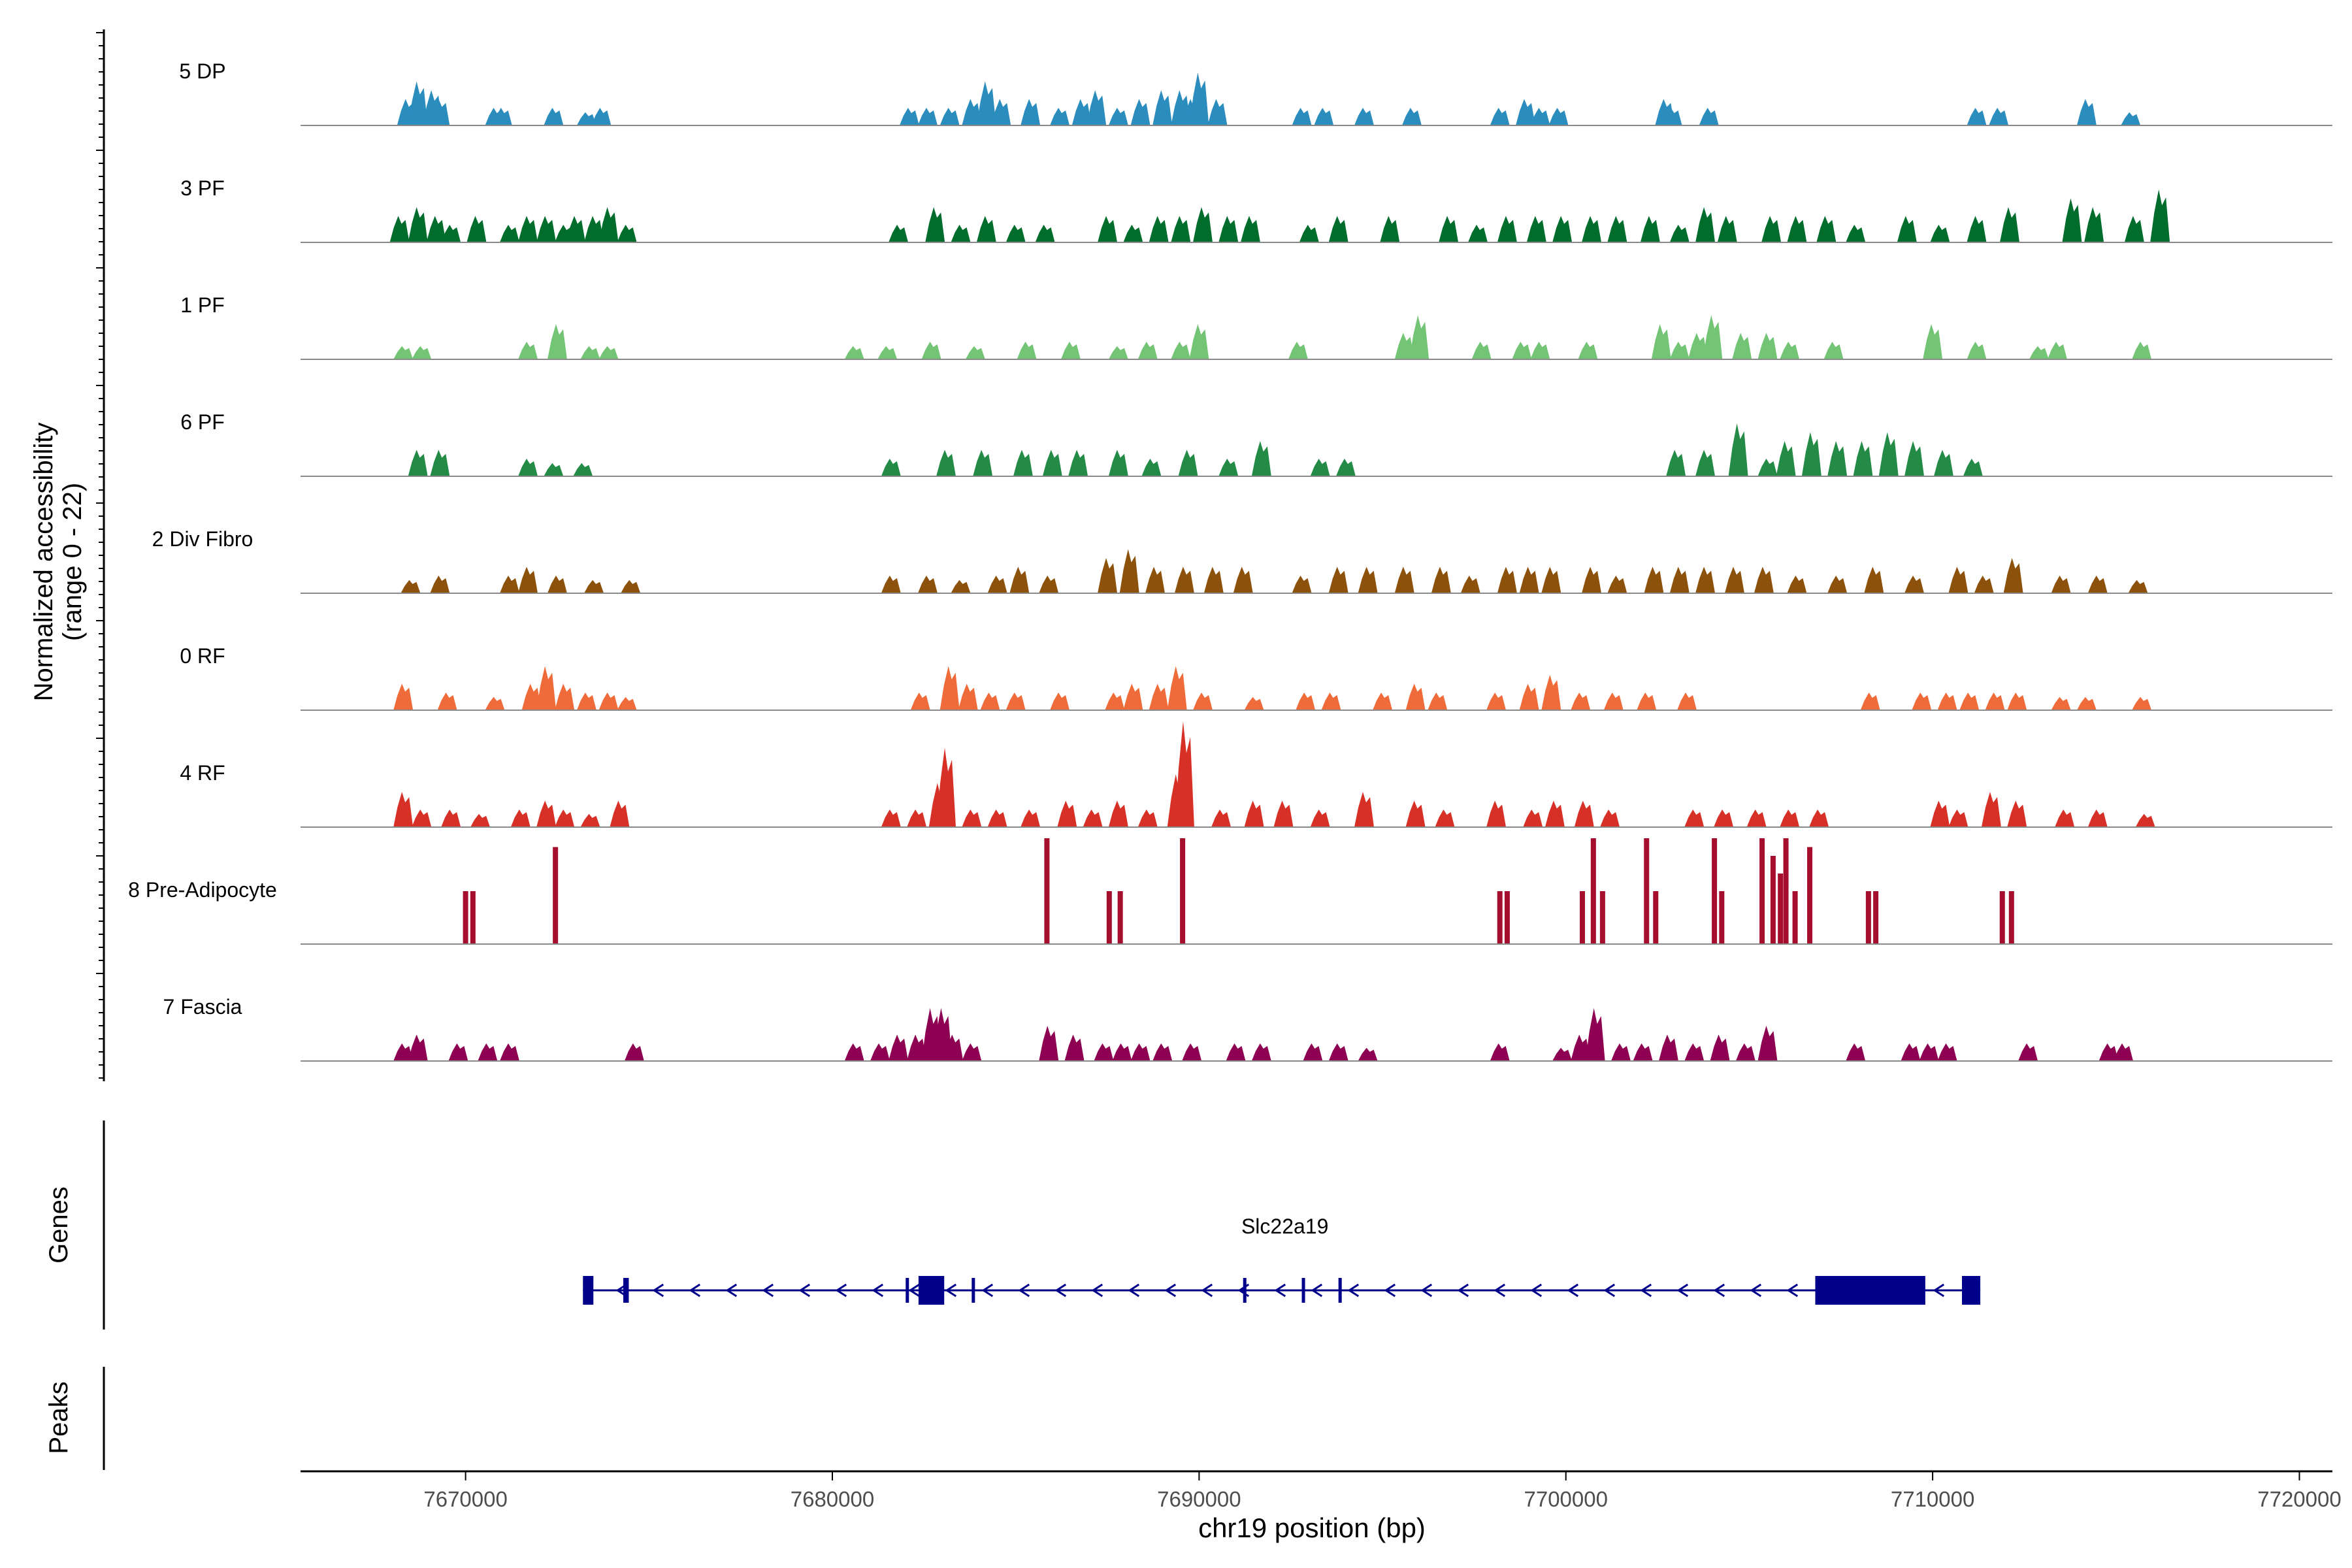  What do you see at coordinates (202, 656) in the screenshot?
I see `track-label: 0 RF` at bounding box center [202, 656].